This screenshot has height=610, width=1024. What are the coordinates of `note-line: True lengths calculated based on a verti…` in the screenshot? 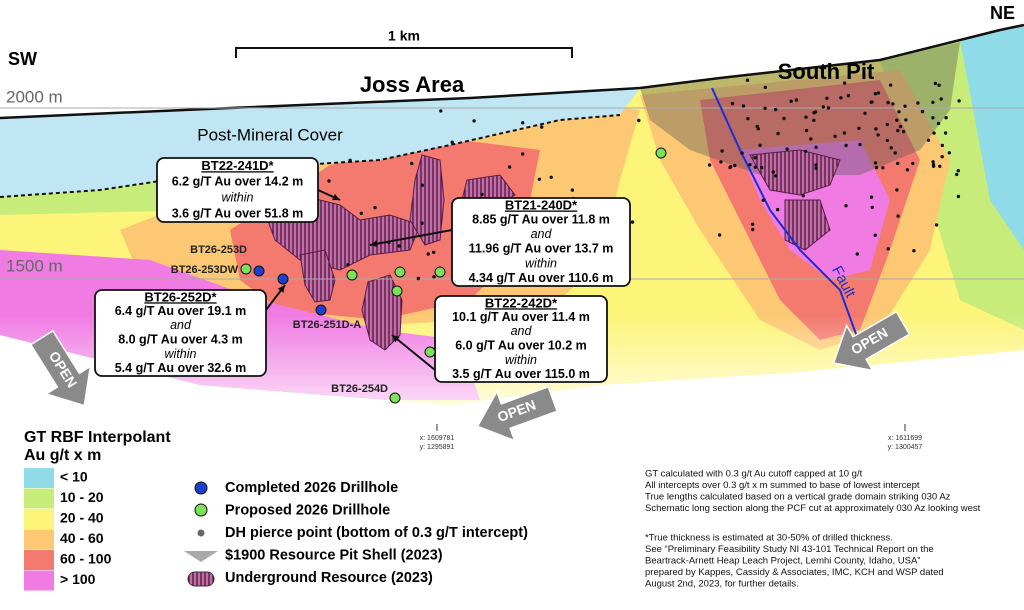 It's located at (798, 497).